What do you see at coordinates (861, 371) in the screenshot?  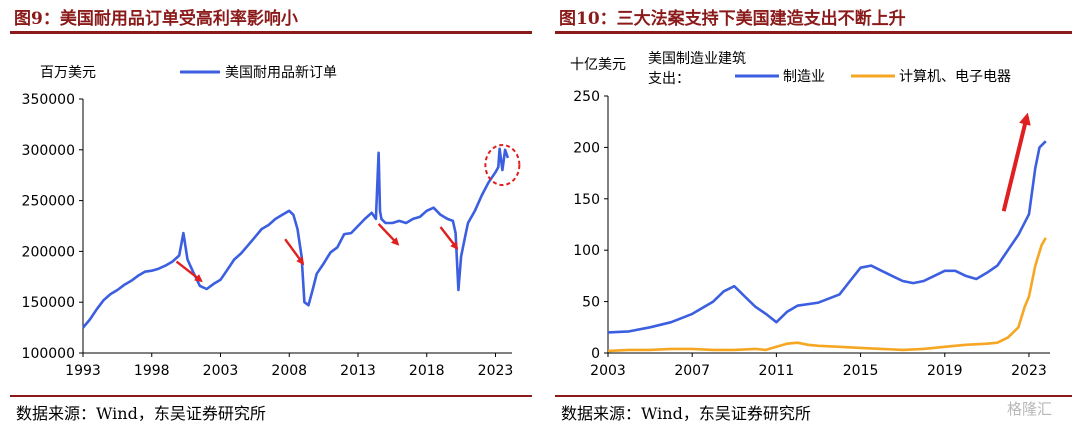 I see `x-tick-label: 2015` at bounding box center [861, 371].